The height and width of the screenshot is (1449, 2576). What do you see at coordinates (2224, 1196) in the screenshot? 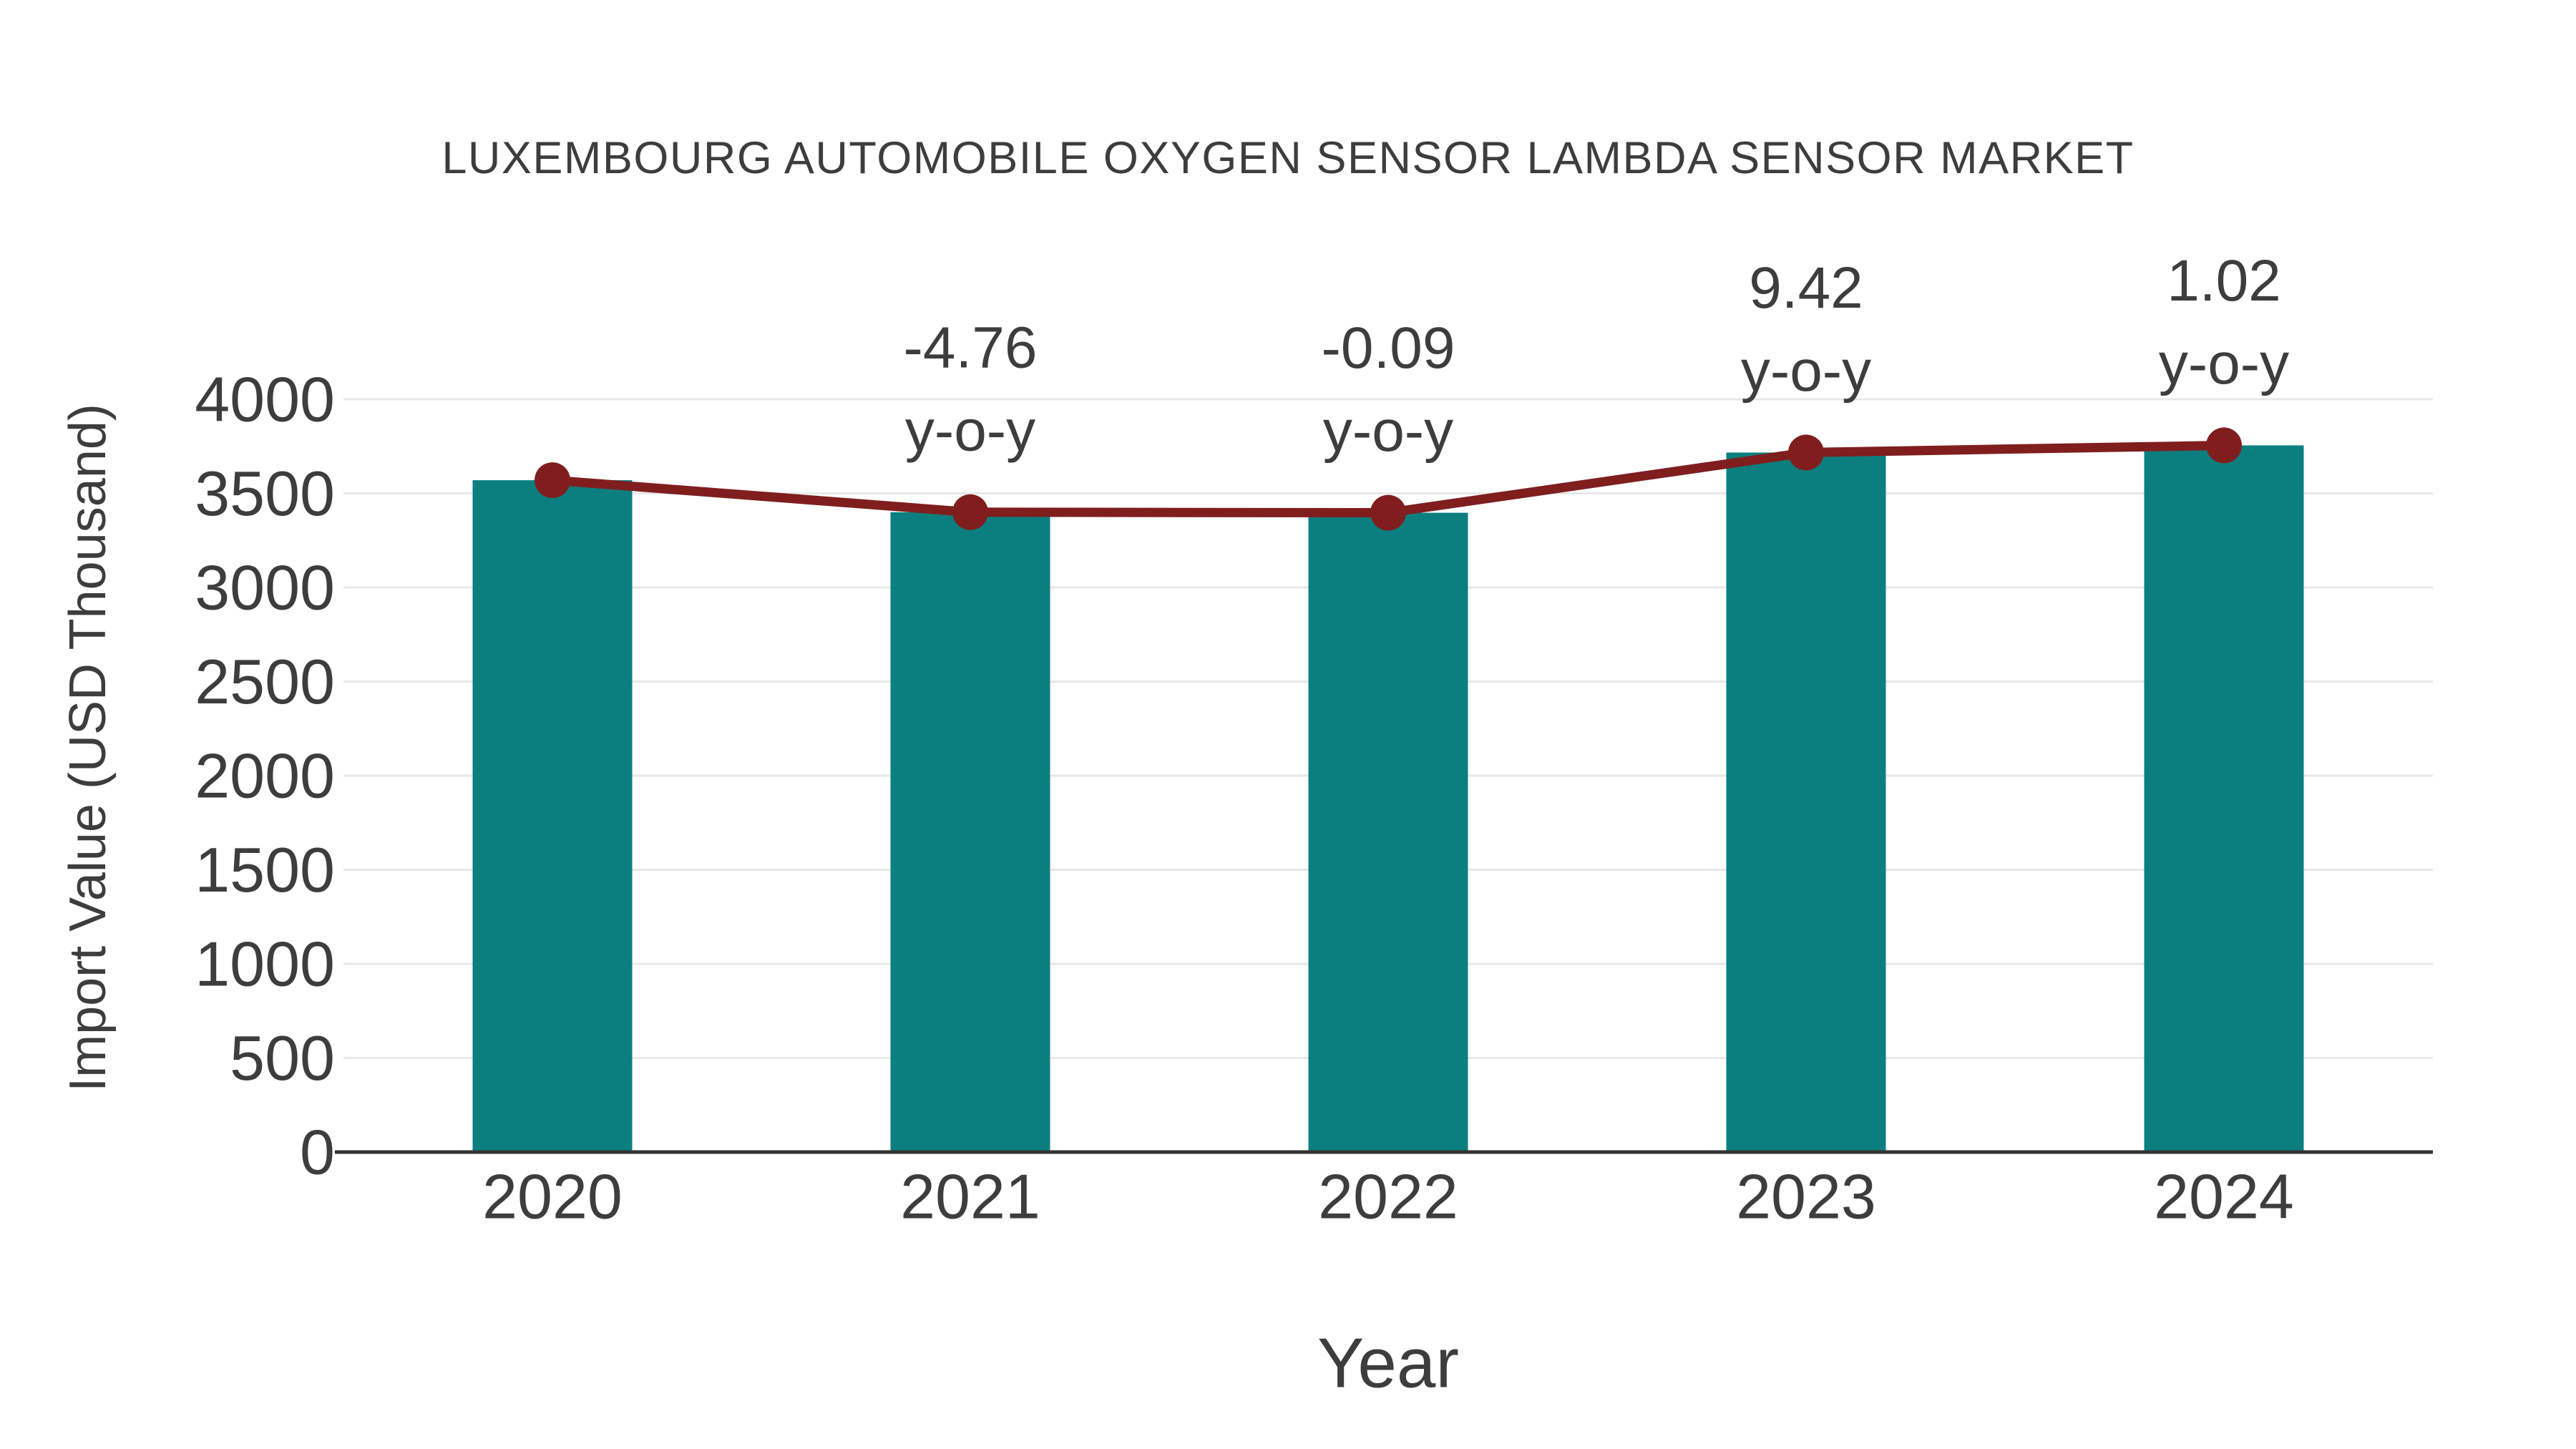
I see `x-tick-label-2024: 2024` at bounding box center [2224, 1196].